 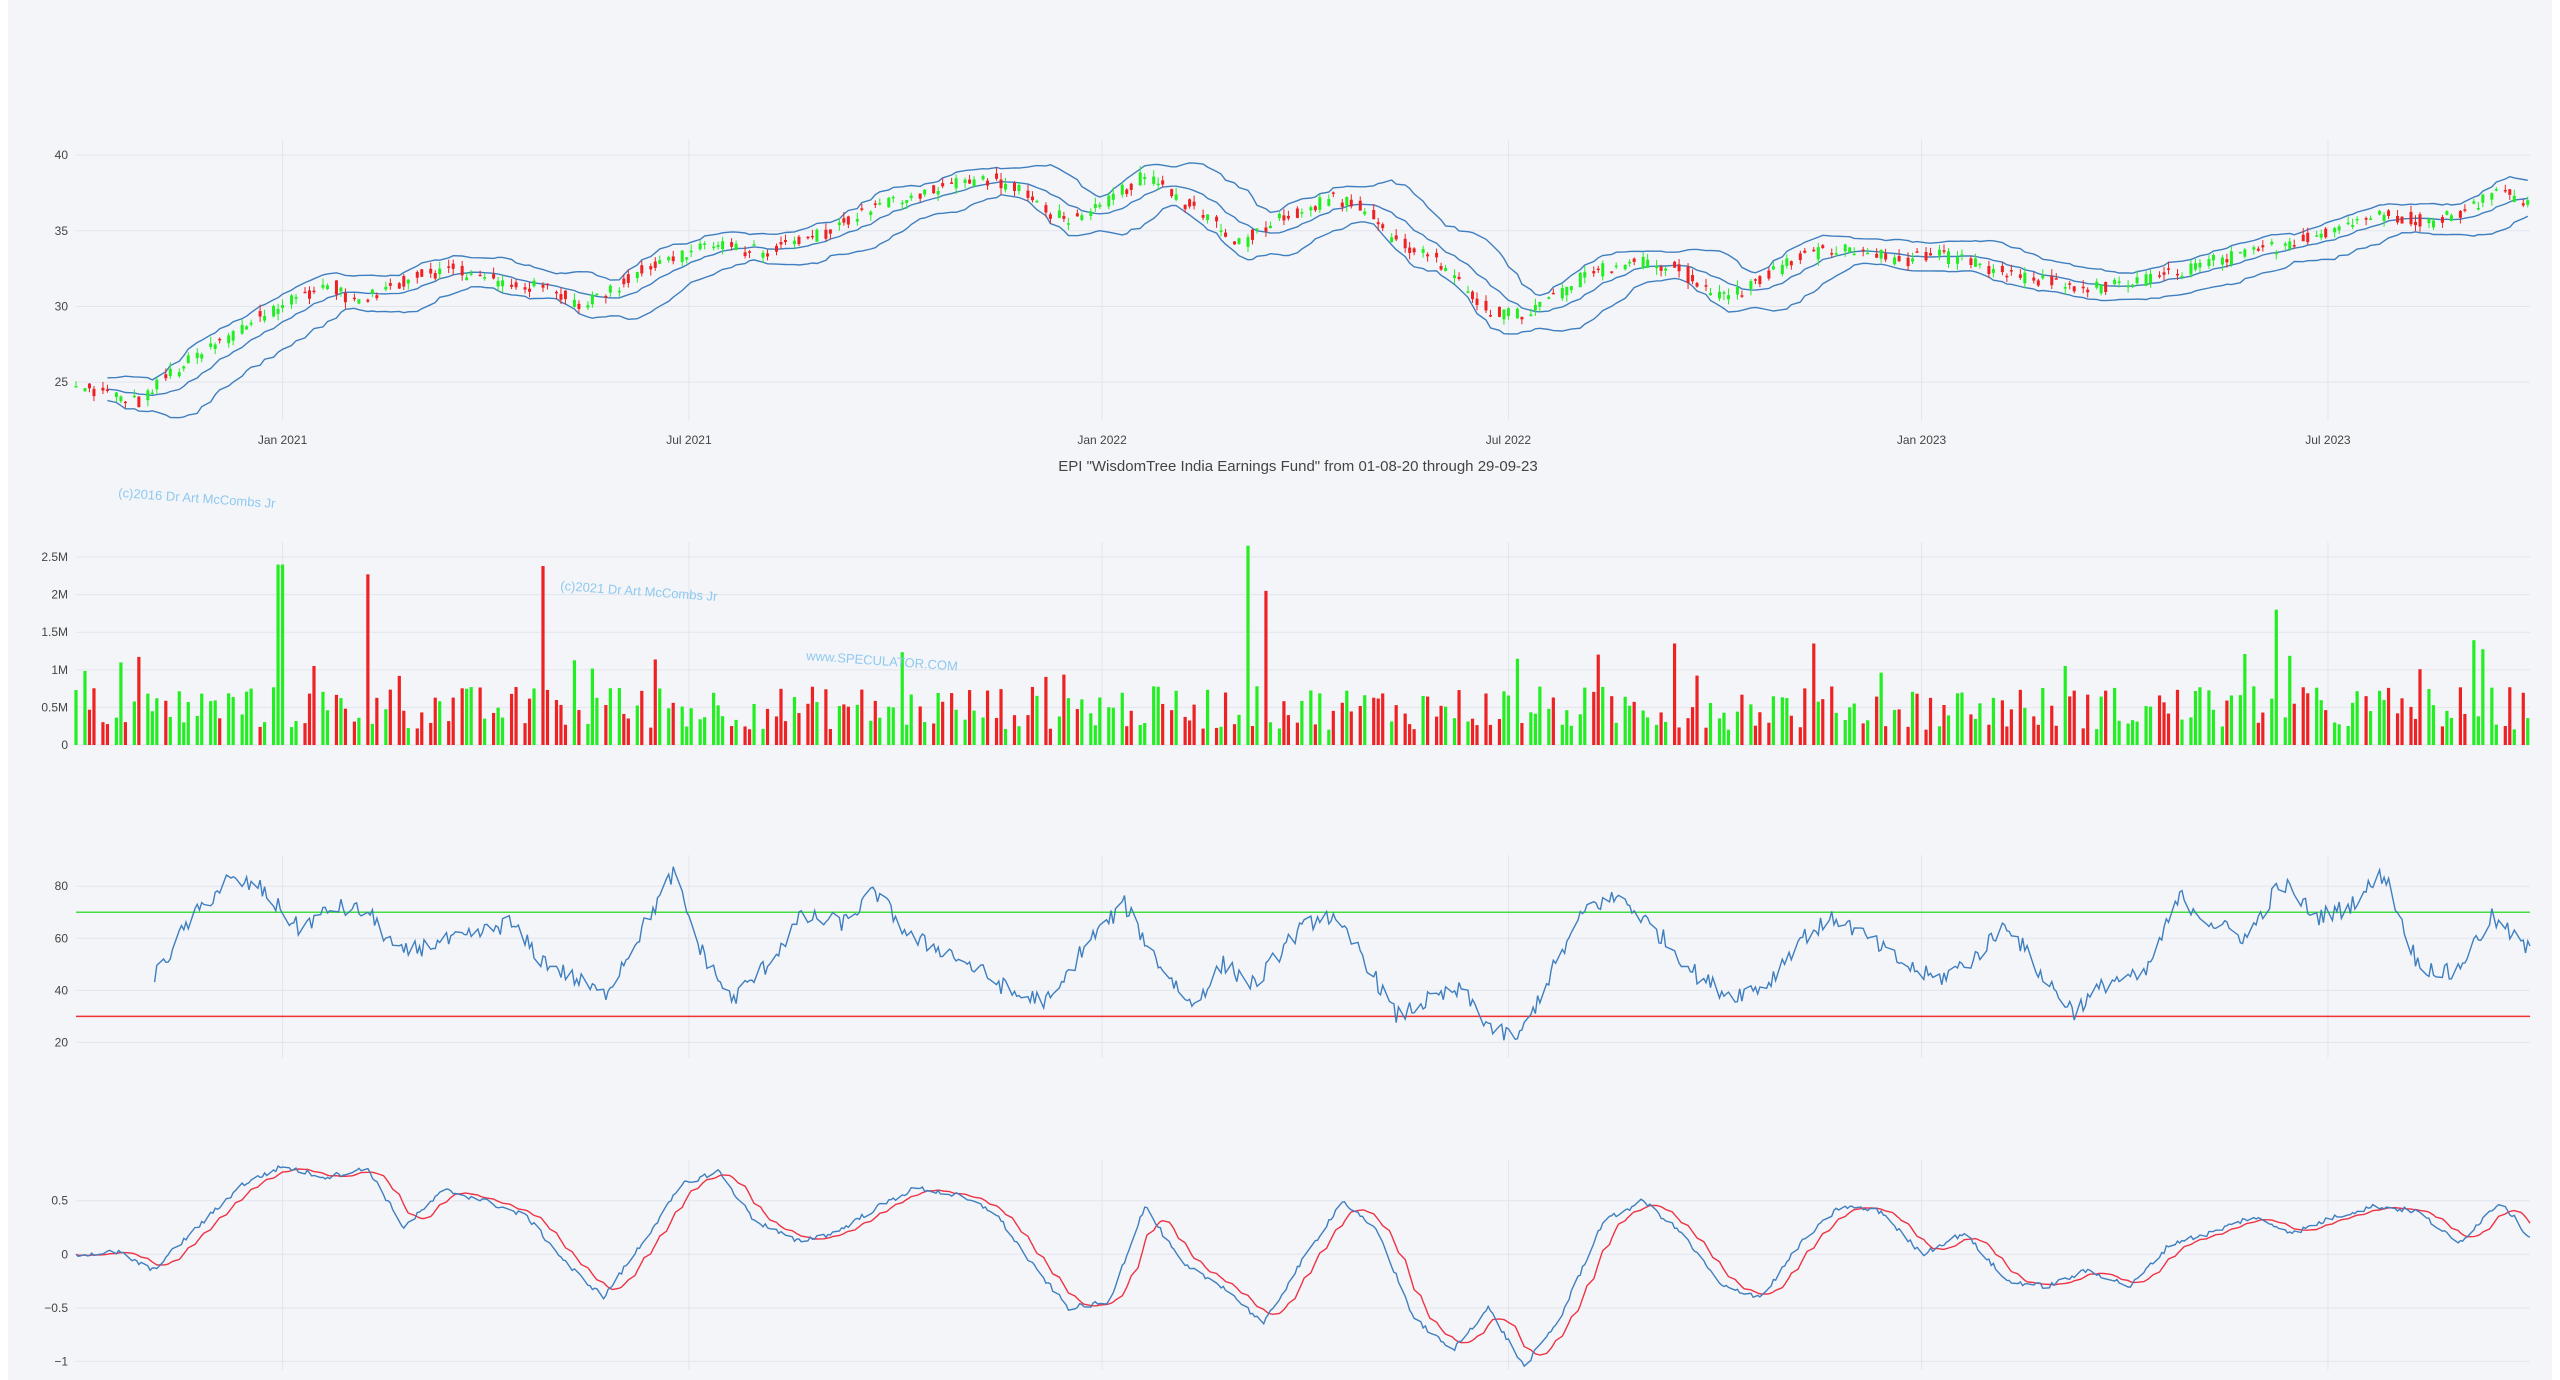 I want to click on osc-y-tick-label: 0.5, so click(x=59, y=1201).